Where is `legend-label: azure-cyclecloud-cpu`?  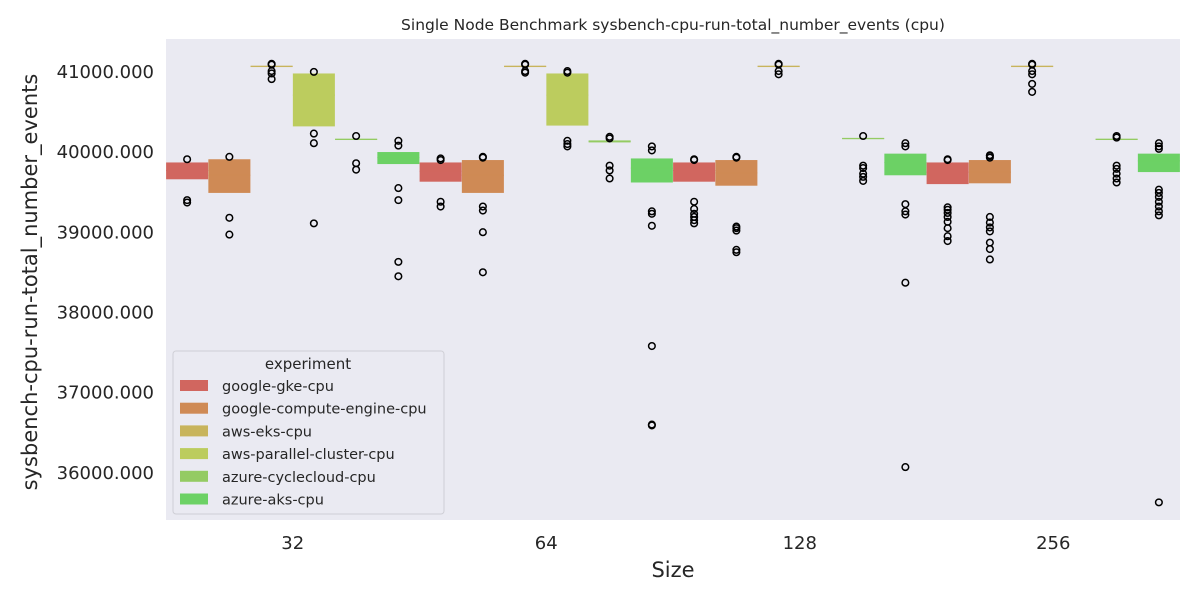
legend-label: azure-cyclecloud-cpu is located at coordinates (299, 478).